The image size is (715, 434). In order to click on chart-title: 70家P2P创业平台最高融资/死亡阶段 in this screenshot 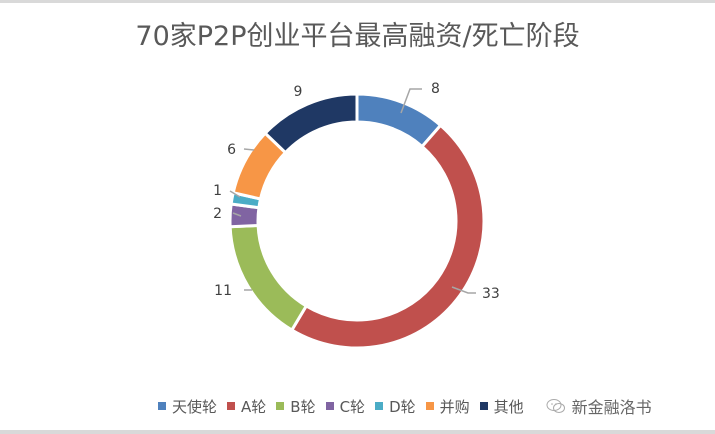, I will do `click(357, 36)`.